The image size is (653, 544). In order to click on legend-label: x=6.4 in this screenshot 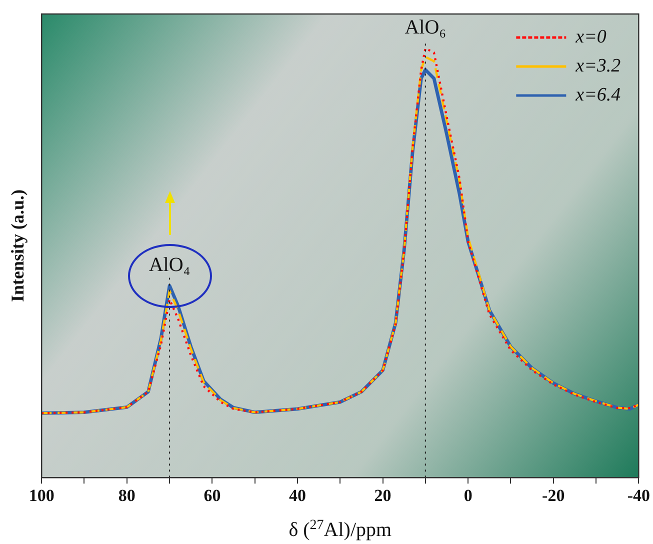, I will do `click(598, 95)`.